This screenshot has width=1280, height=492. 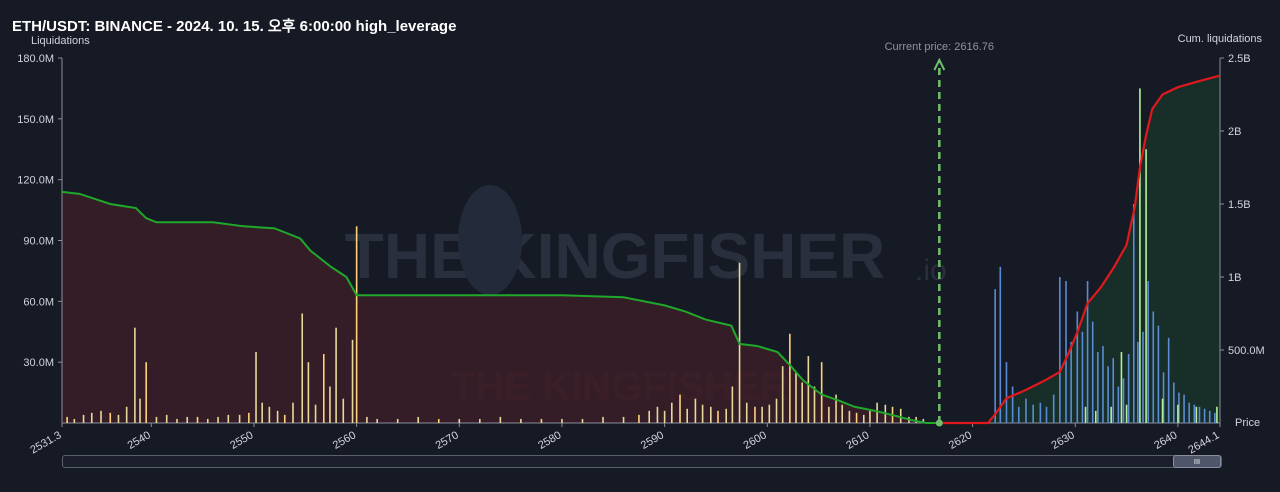 I want to click on x-tick-label: 2600, so click(x=755, y=440).